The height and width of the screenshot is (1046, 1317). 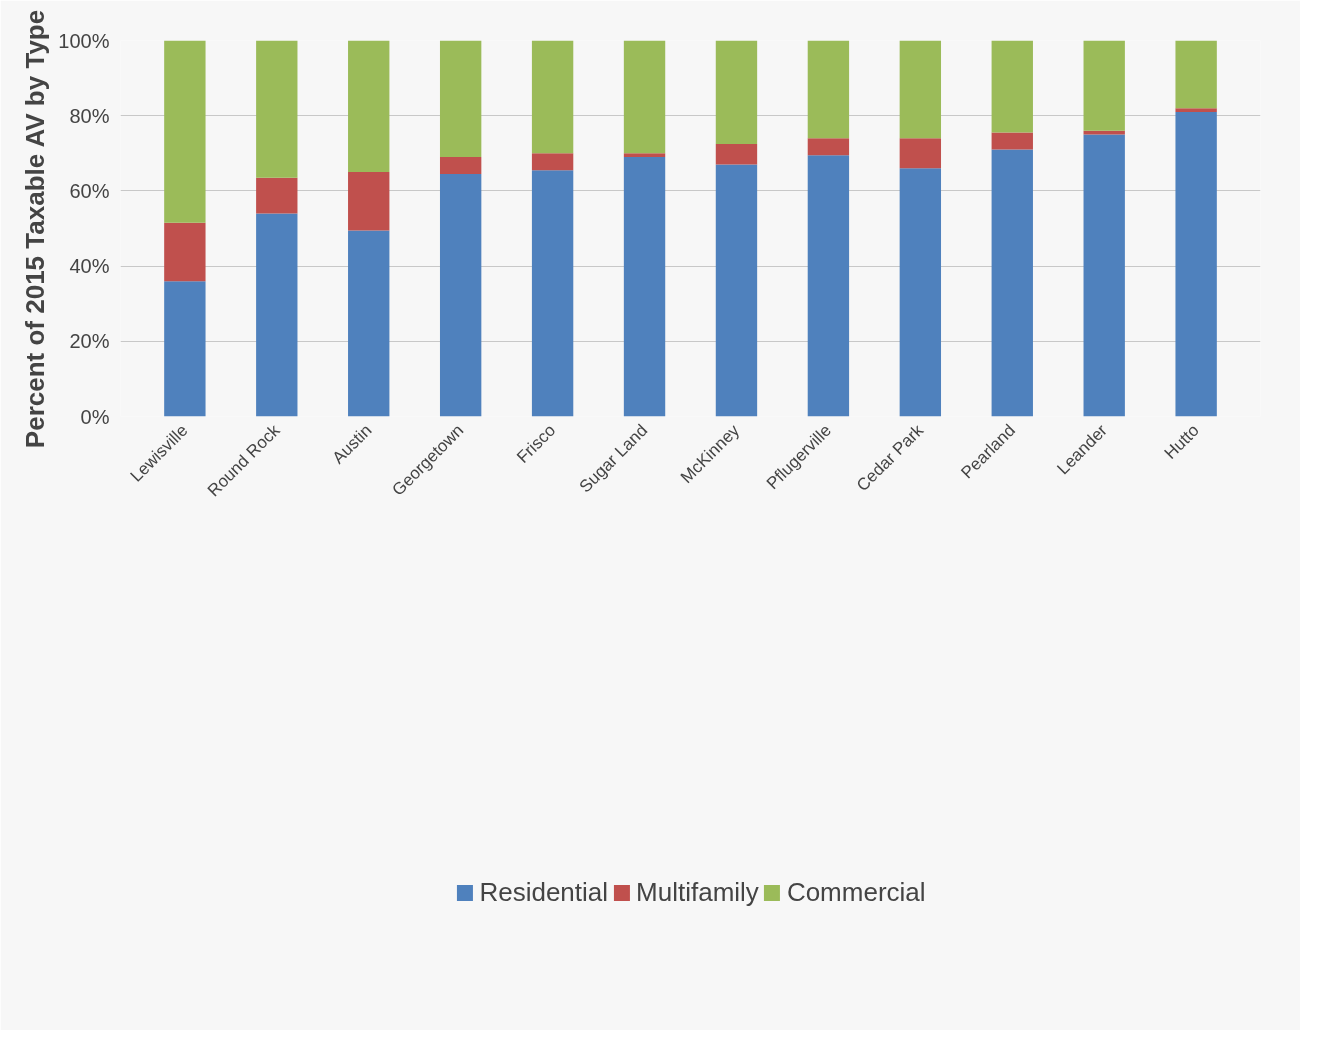 I want to click on y-tick-label: 80%, so click(x=89, y=115).